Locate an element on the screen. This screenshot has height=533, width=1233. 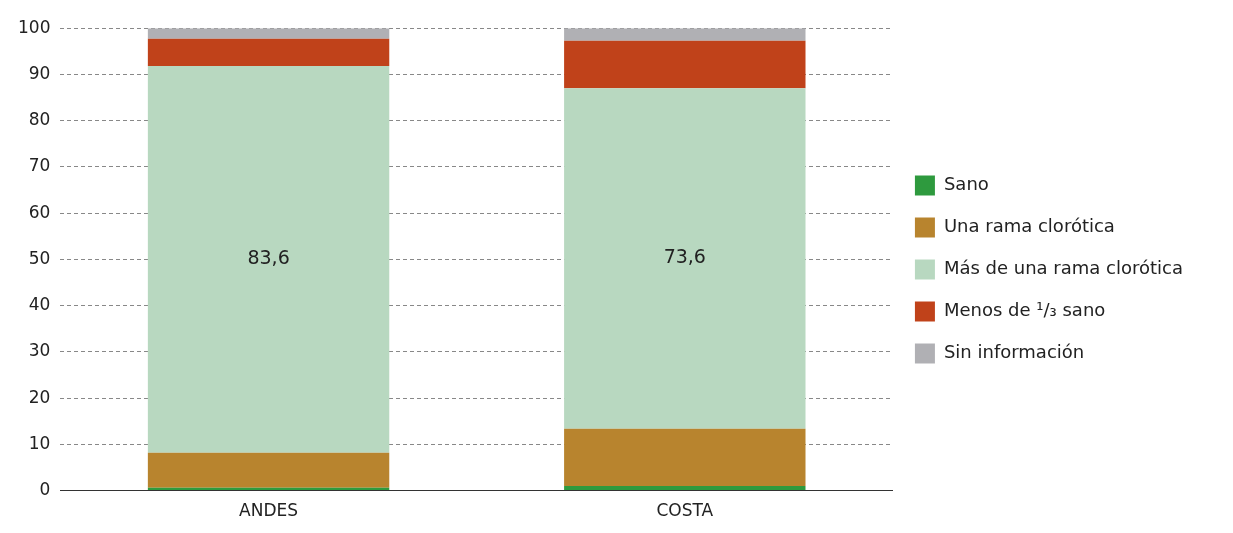
y-tick-label: 80 is located at coordinates (39, 119).